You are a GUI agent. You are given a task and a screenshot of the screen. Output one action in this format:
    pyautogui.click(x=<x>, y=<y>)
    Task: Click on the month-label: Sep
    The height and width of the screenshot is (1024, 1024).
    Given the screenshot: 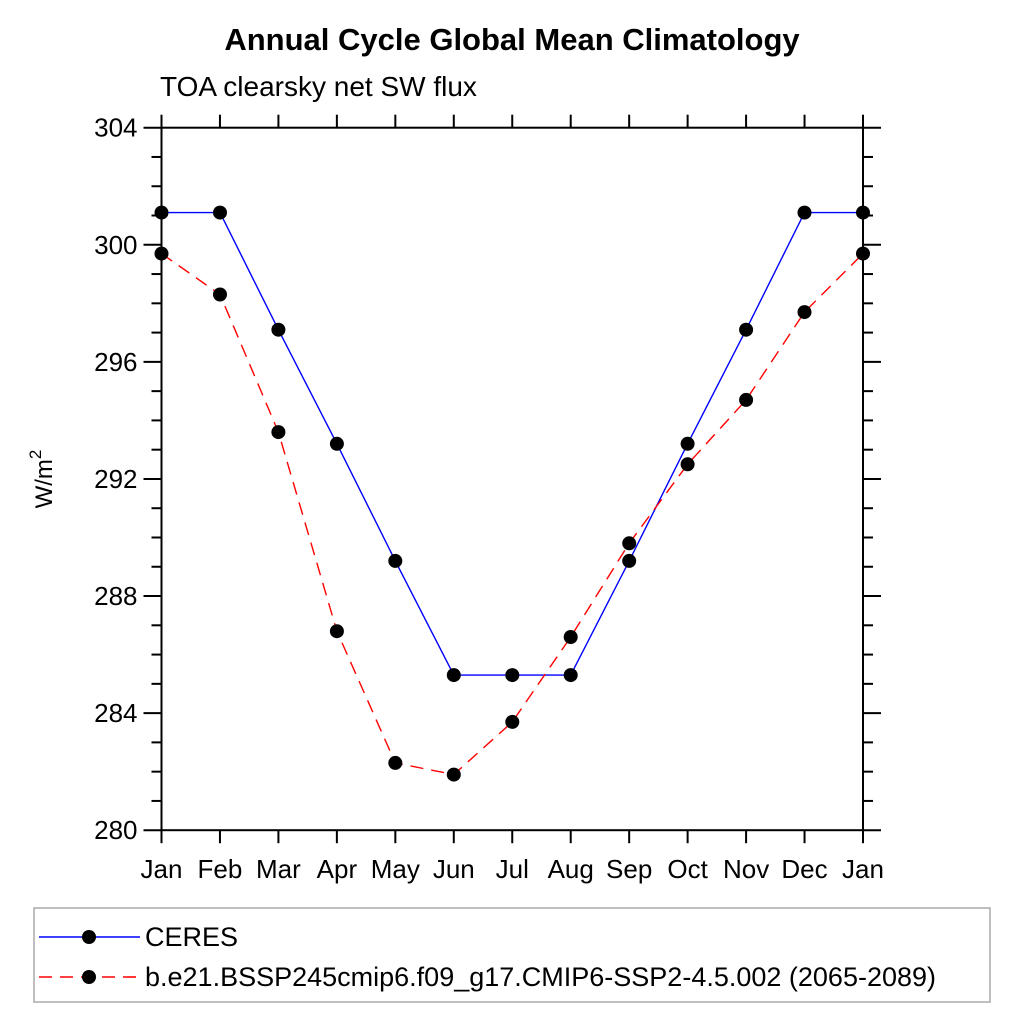 What is the action you would take?
    pyautogui.click(x=629, y=869)
    